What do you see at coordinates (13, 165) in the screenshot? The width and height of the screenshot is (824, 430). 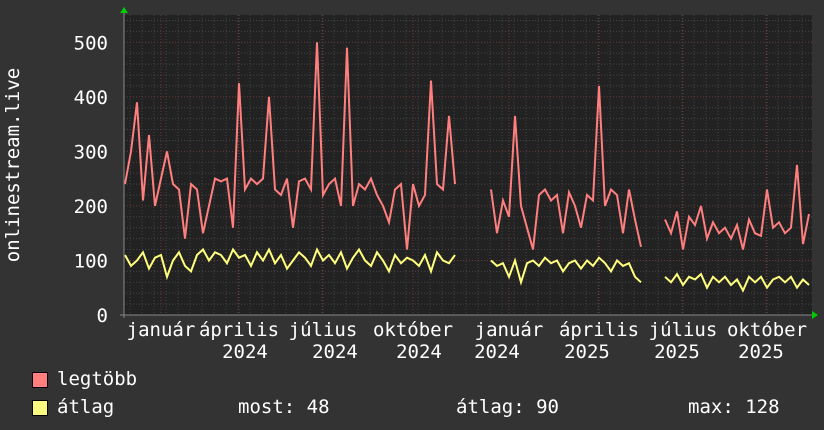 I see `y-axis-label: onlinestream.live` at bounding box center [13, 165].